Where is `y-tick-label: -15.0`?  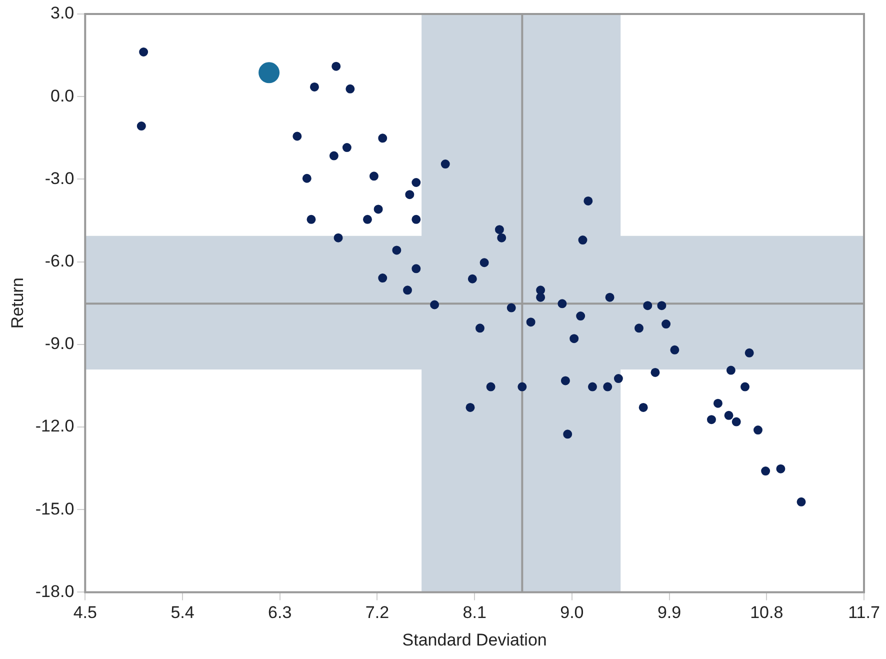
y-tick-label: -15.0 is located at coordinates (54, 508).